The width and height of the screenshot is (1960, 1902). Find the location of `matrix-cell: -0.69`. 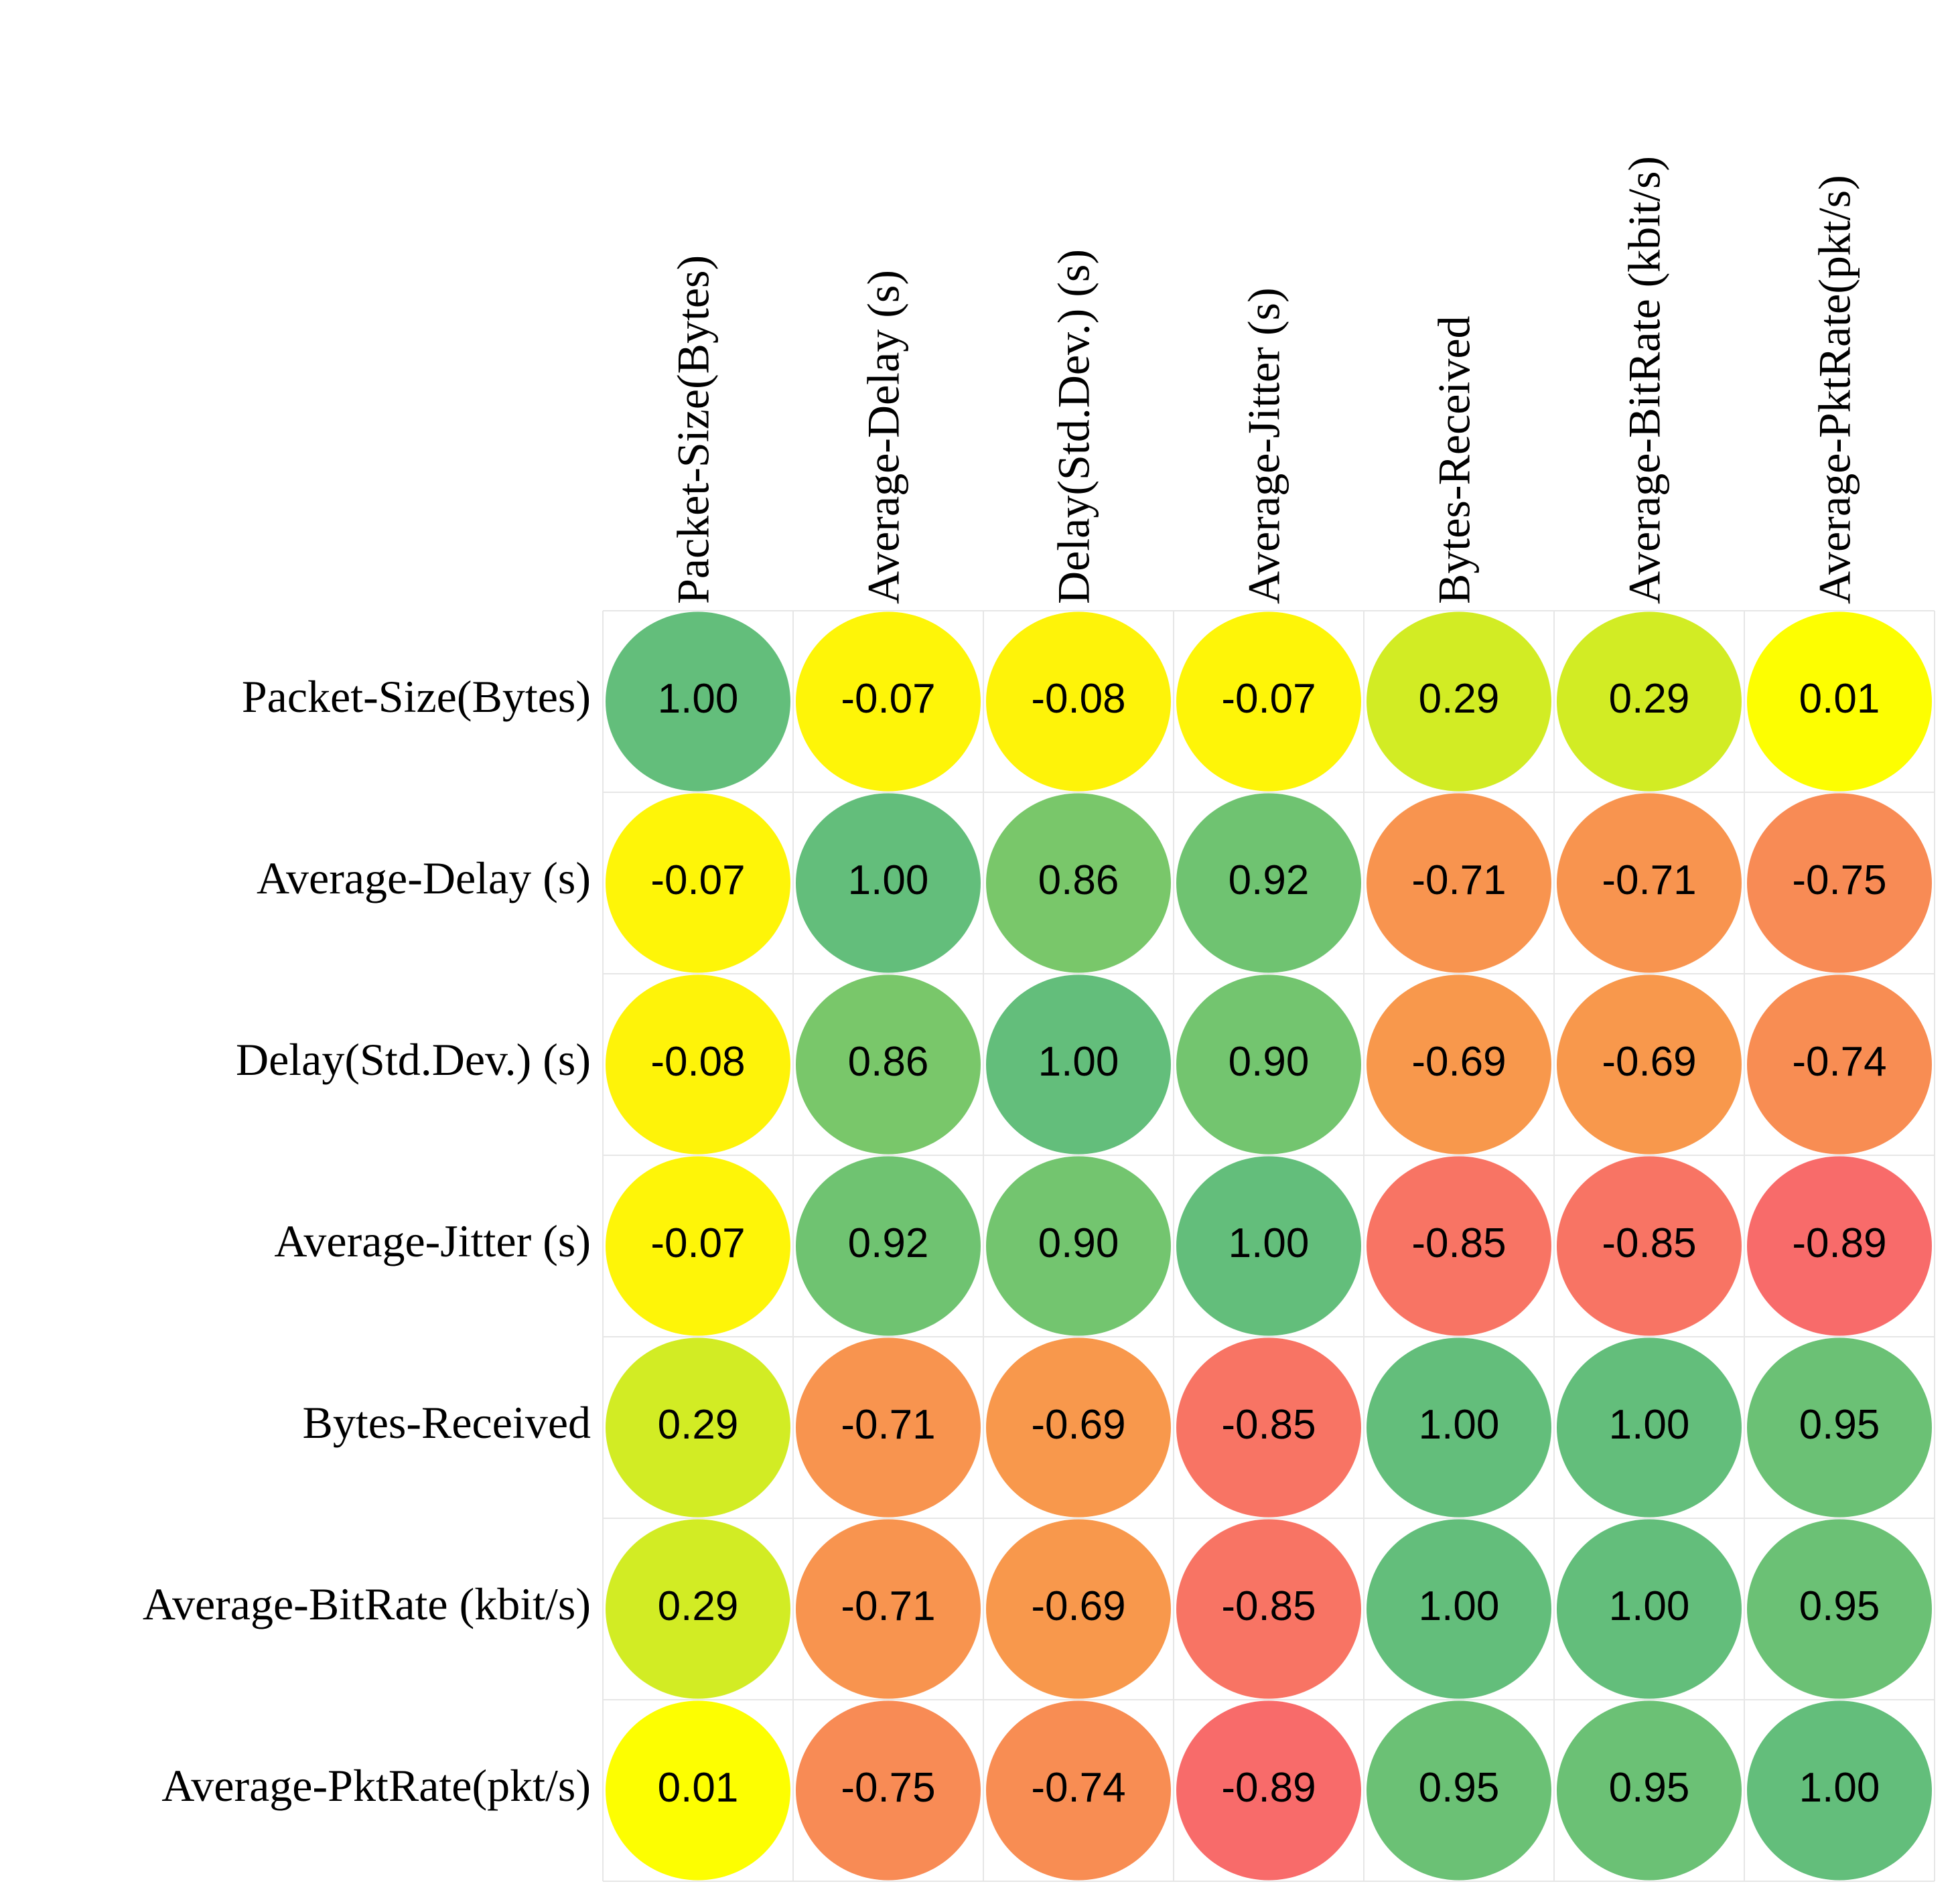

matrix-cell: -0.69 is located at coordinates (1650, 1064).